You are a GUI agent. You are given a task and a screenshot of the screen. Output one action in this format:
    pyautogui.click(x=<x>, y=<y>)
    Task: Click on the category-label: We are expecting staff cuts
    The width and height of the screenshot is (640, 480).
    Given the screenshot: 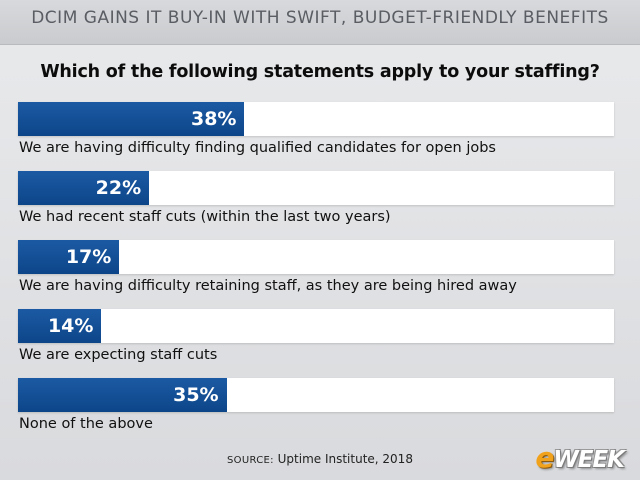 What is the action you would take?
    pyautogui.click(x=118, y=355)
    